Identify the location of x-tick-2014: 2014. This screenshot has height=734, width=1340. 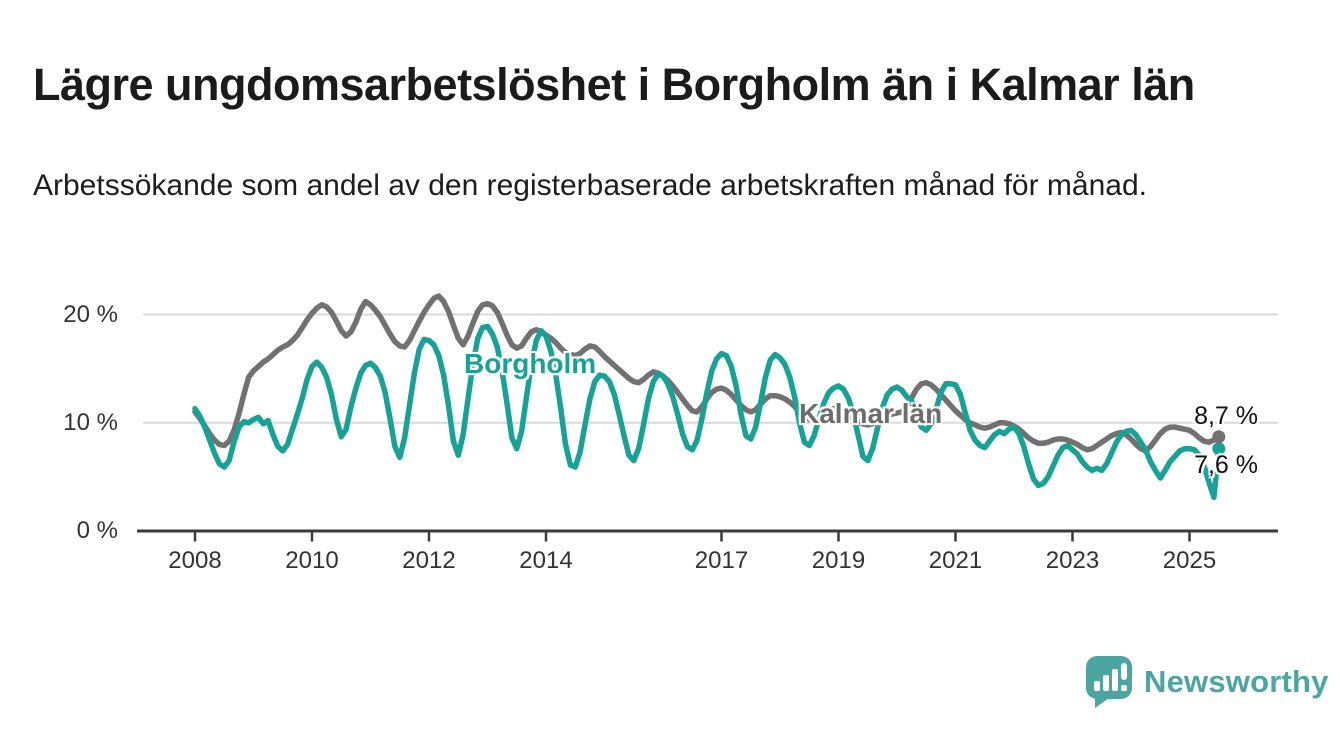
(546, 560).